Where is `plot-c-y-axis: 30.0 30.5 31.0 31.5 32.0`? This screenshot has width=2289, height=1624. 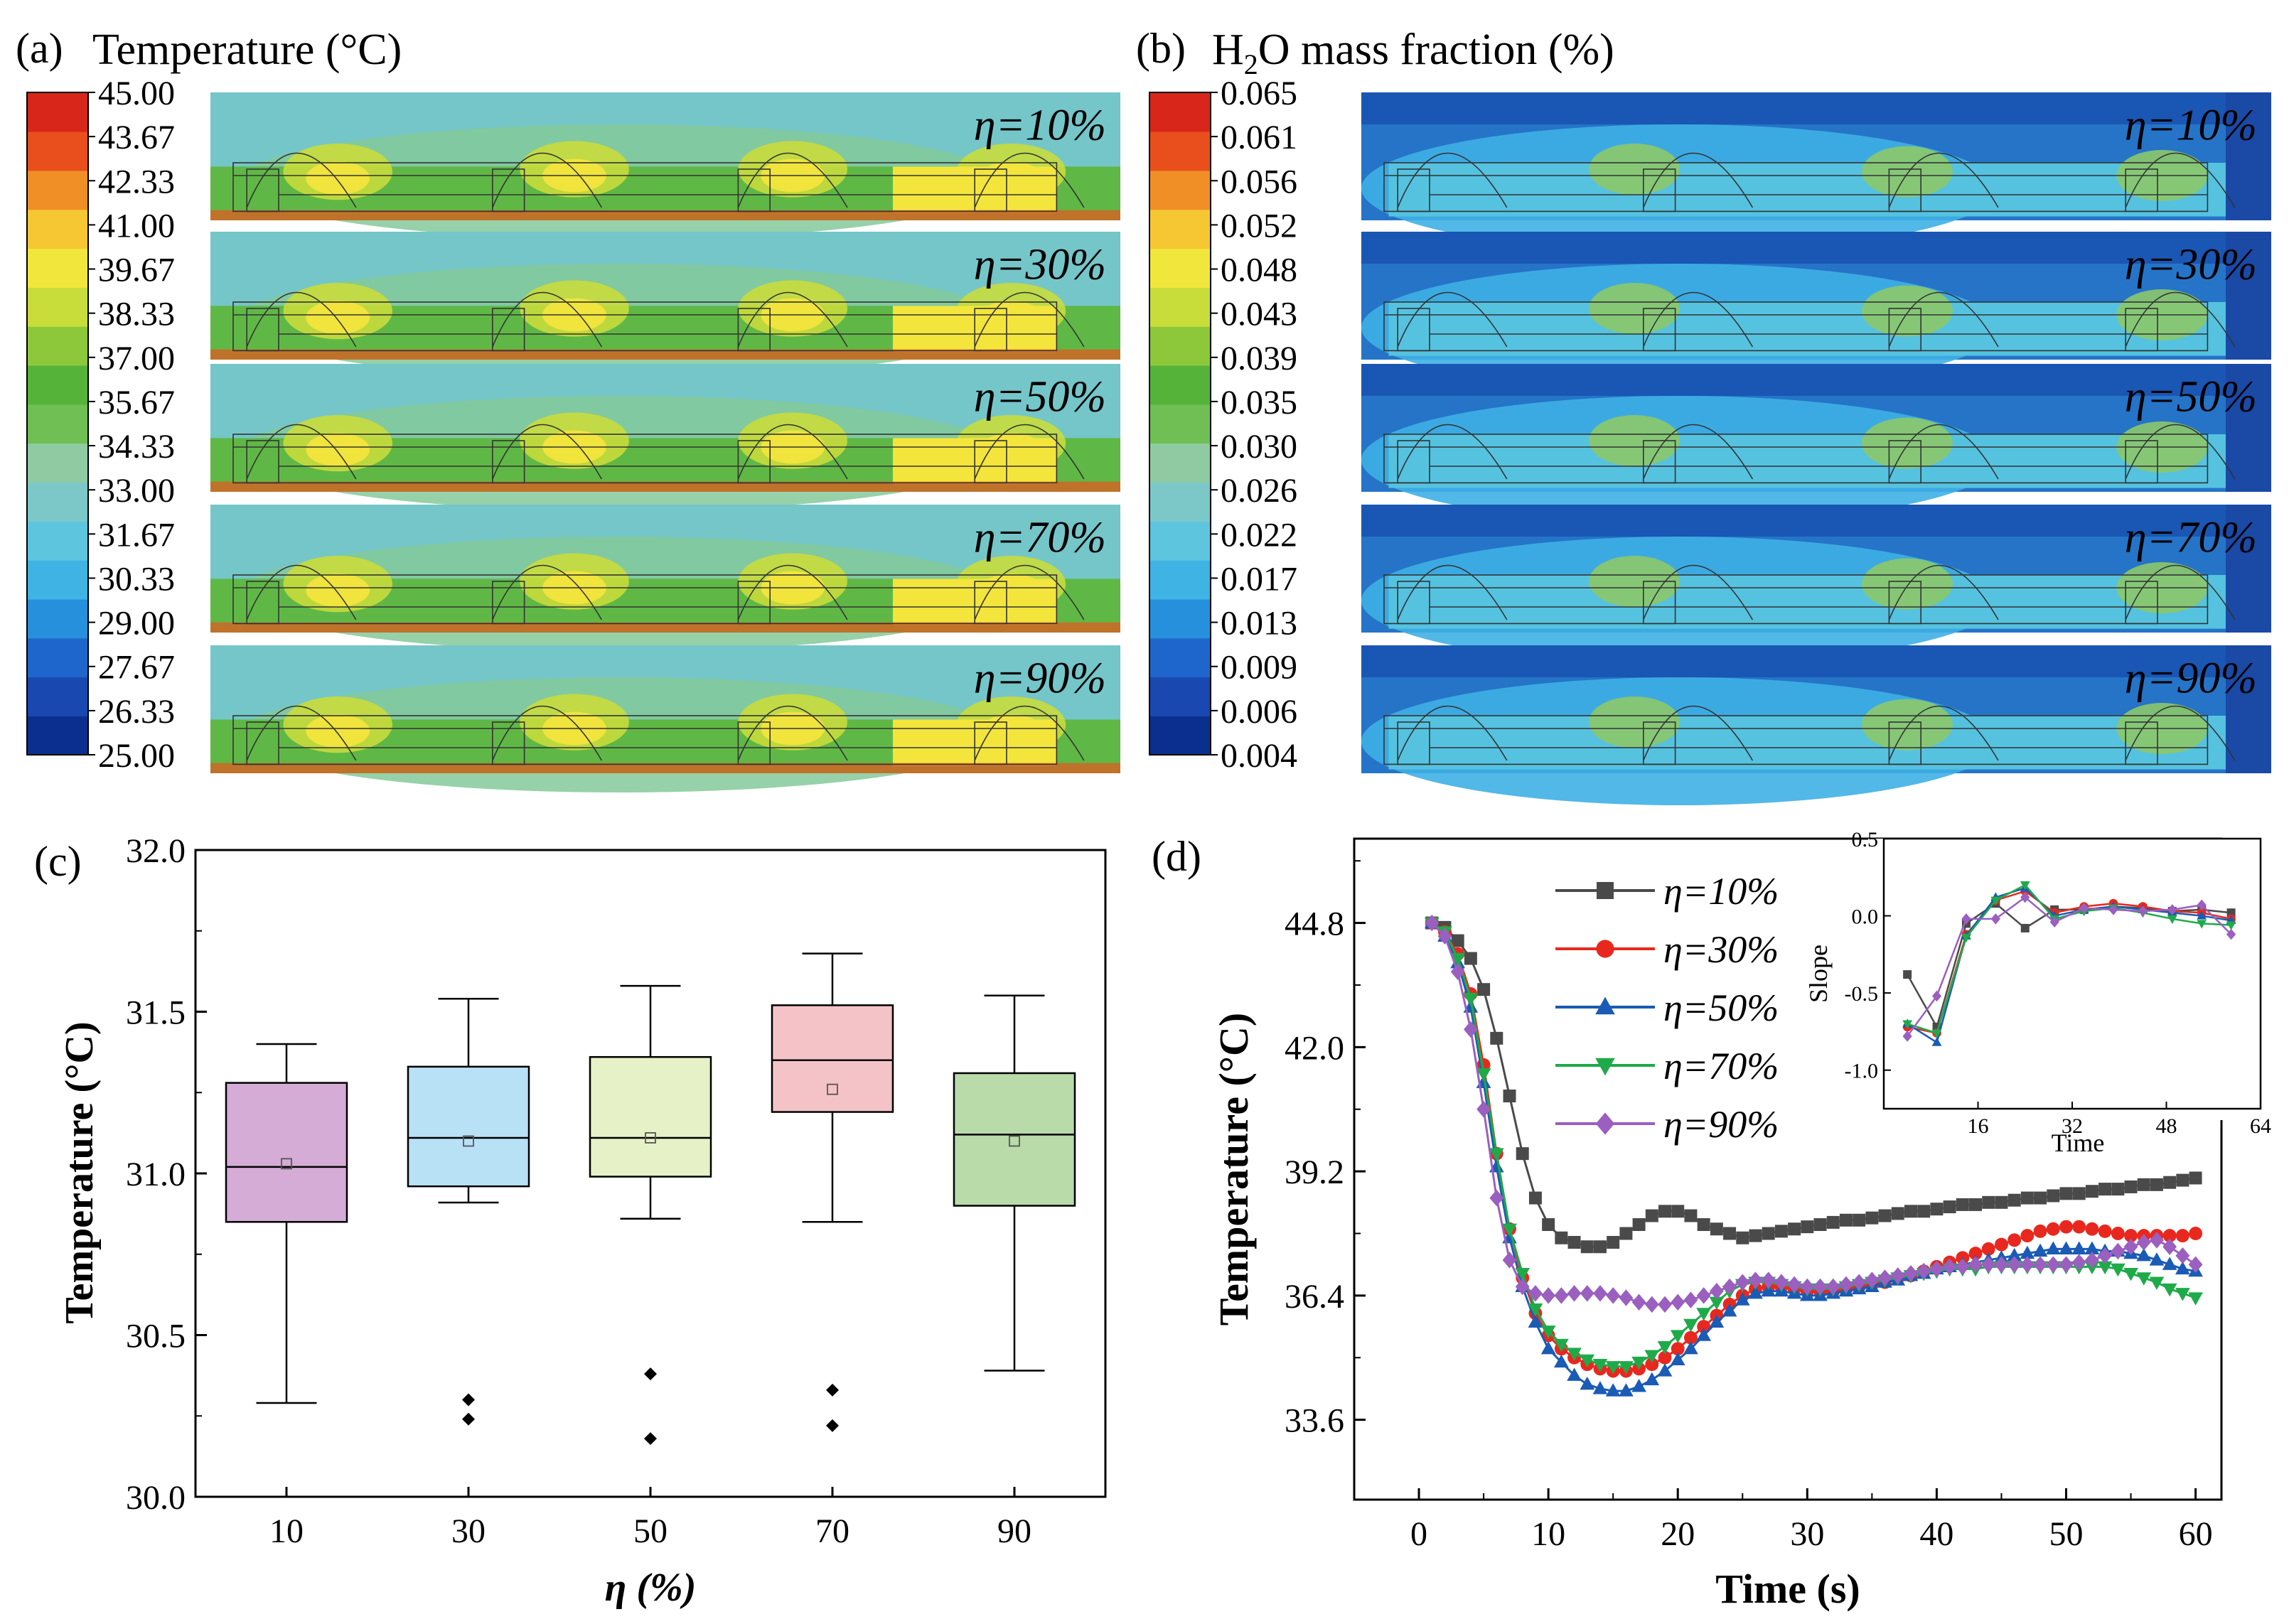
plot-c-y-axis: 30.0 30.5 31.0 31.5 32.0 is located at coordinates (166, 1174).